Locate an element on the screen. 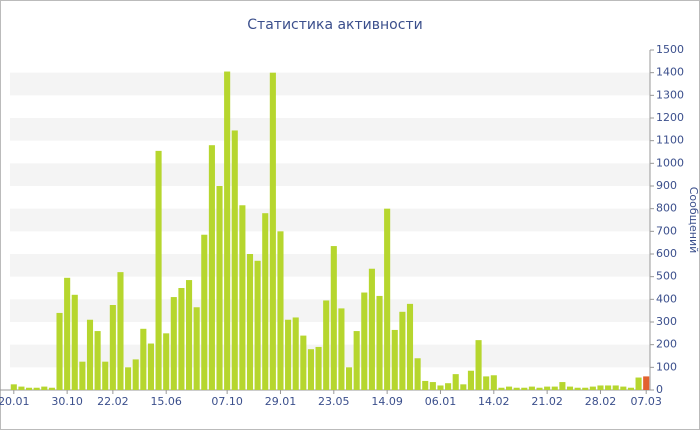 This screenshot has height=430, width=700. y-tick-label: 1000 is located at coordinates (670, 162).